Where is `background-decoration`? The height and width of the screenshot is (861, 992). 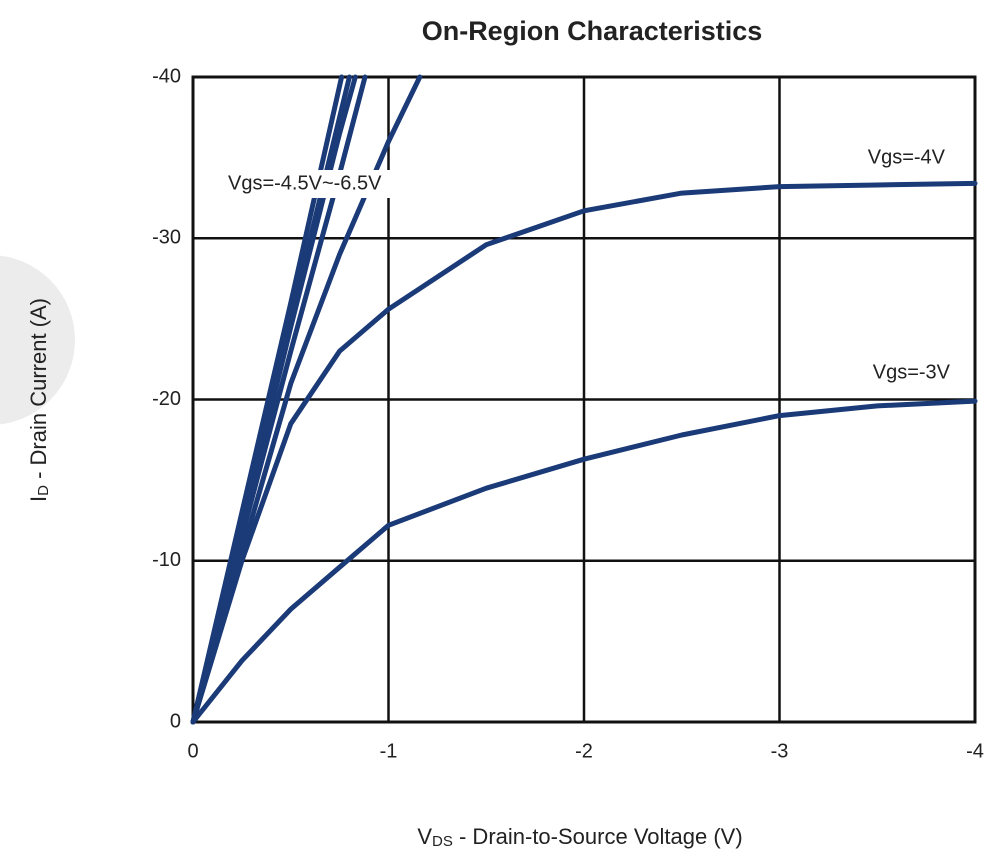 background-decoration is located at coordinates (37, 340).